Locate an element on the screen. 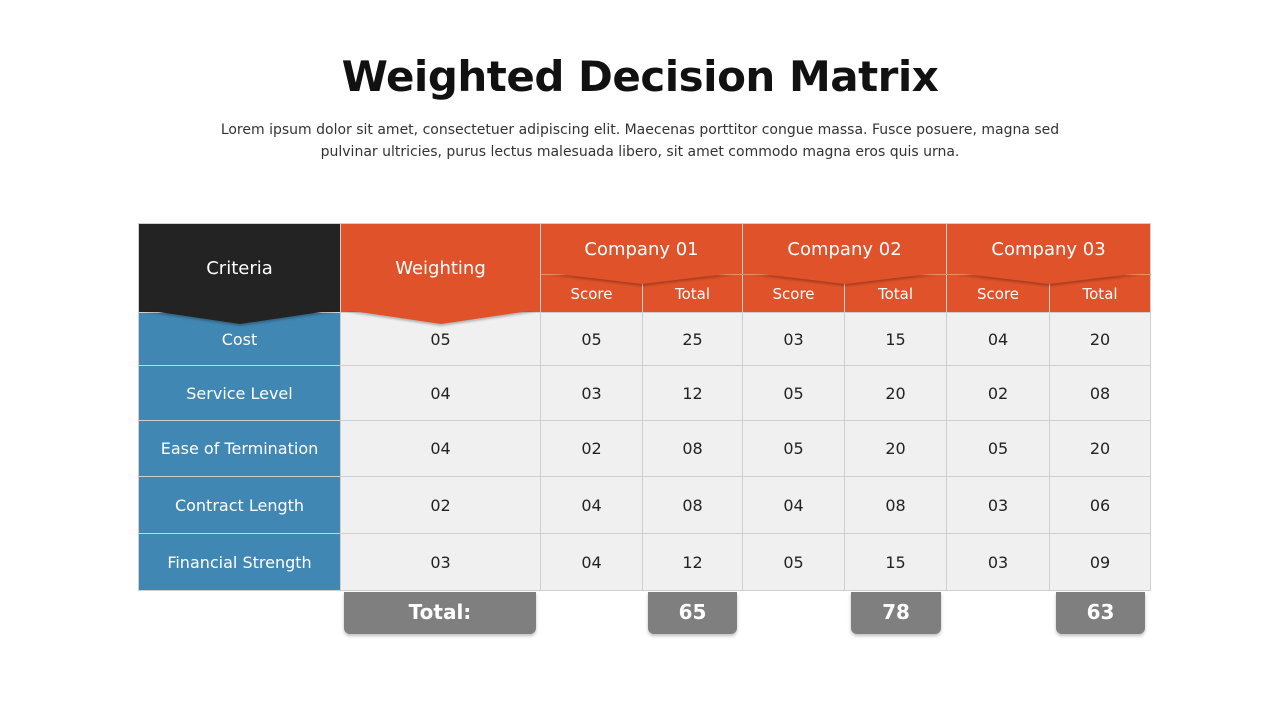 The width and height of the screenshot is (1280, 720). table-row: Cost 05 05 25 03 15 04 20 is located at coordinates (645, 339).